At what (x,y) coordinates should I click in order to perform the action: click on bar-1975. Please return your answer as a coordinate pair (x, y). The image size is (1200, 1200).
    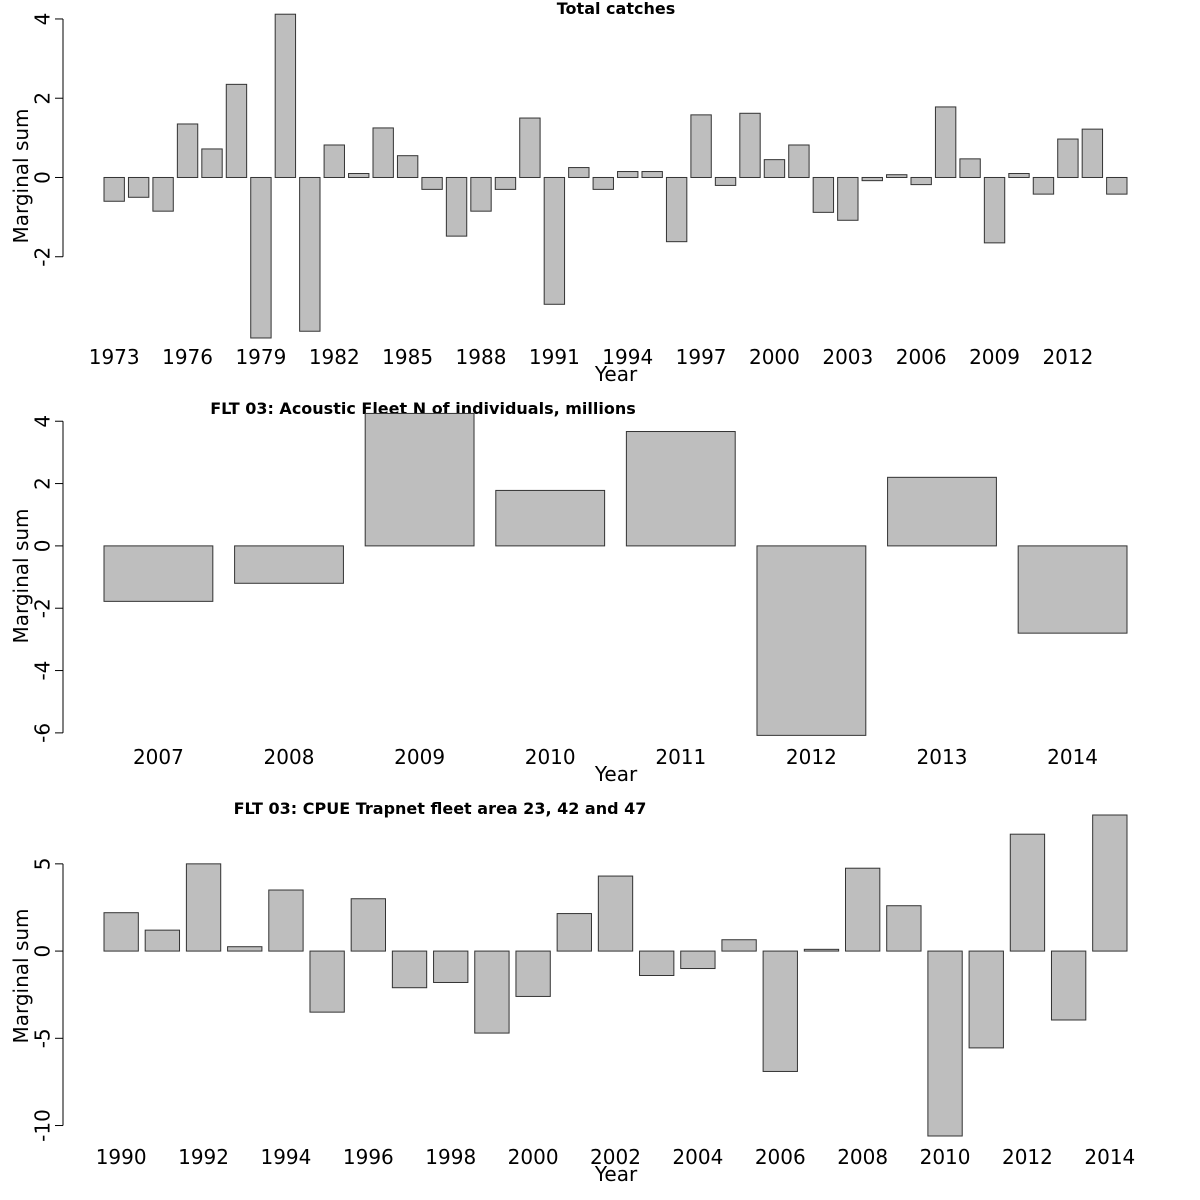
    Looking at the image, I should click on (163, 194).